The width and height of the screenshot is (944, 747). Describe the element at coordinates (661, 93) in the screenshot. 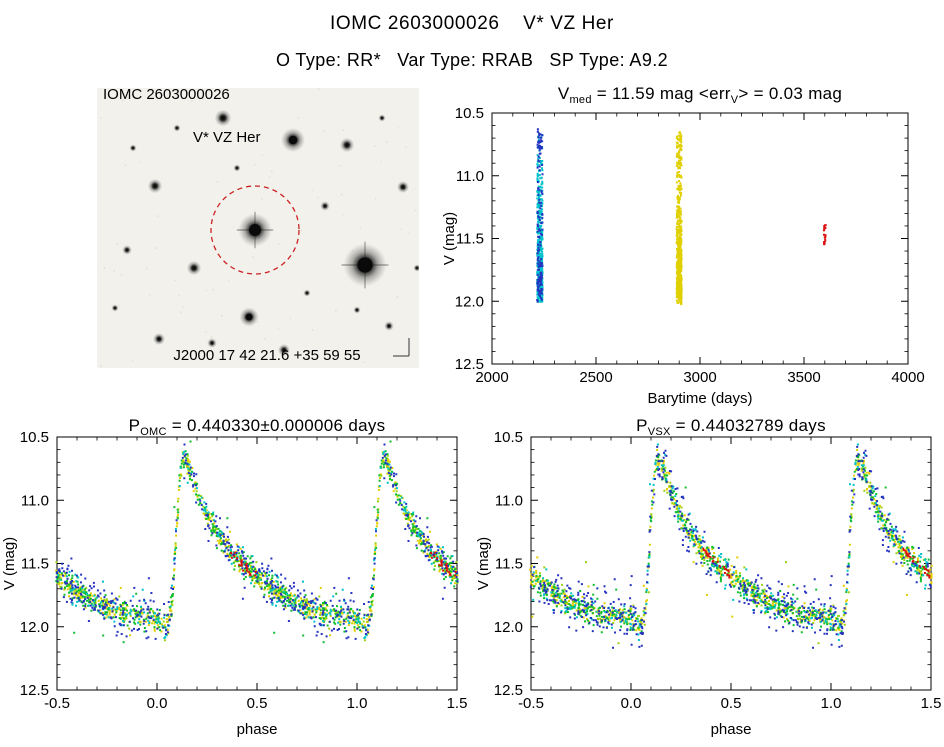

I see `title-text: = 11.59 mag <err` at that location.